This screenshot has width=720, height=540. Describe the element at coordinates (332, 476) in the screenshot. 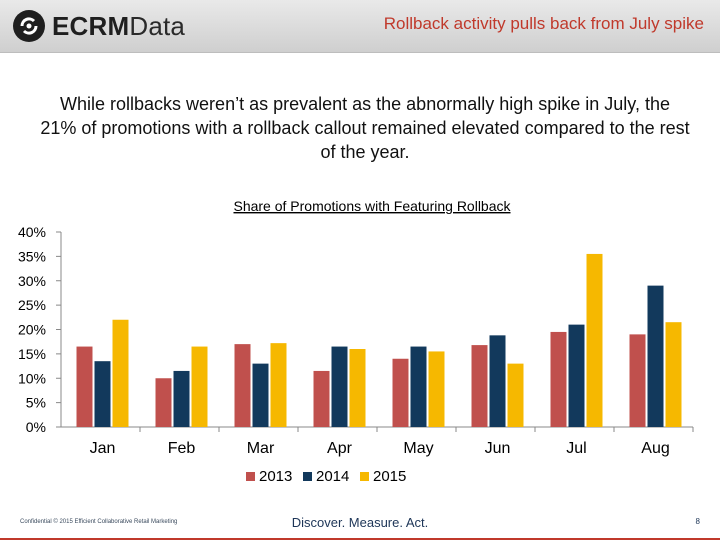

I see `legend-label-2014: 2014` at that location.